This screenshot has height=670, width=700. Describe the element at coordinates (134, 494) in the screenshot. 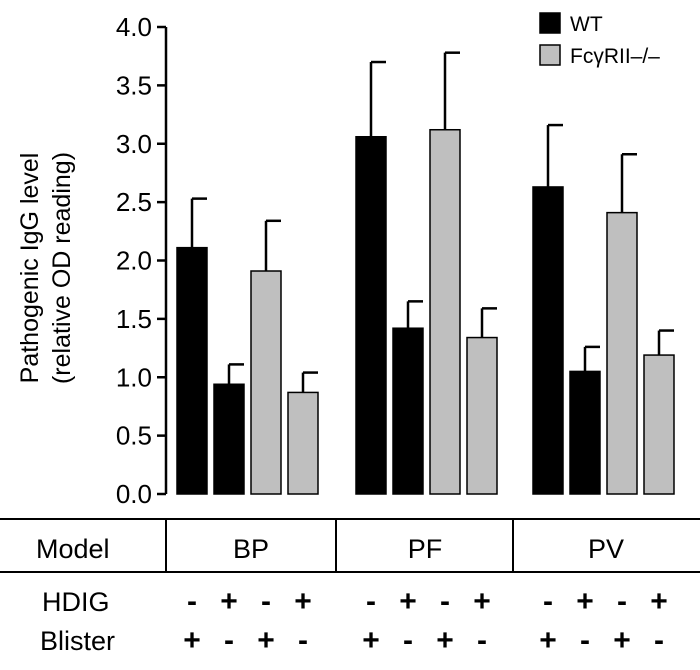

I see `y-tick-label: 0.0` at that location.